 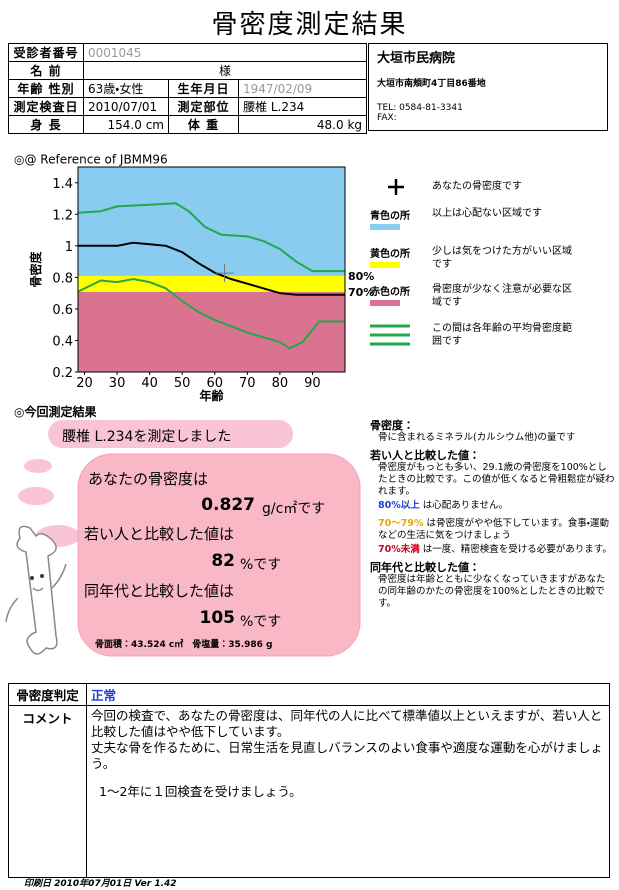 What do you see at coordinates (91, 160) in the screenshot?
I see `chart-title: ◎@ Reference of JBMM96` at bounding box center [91, 160].